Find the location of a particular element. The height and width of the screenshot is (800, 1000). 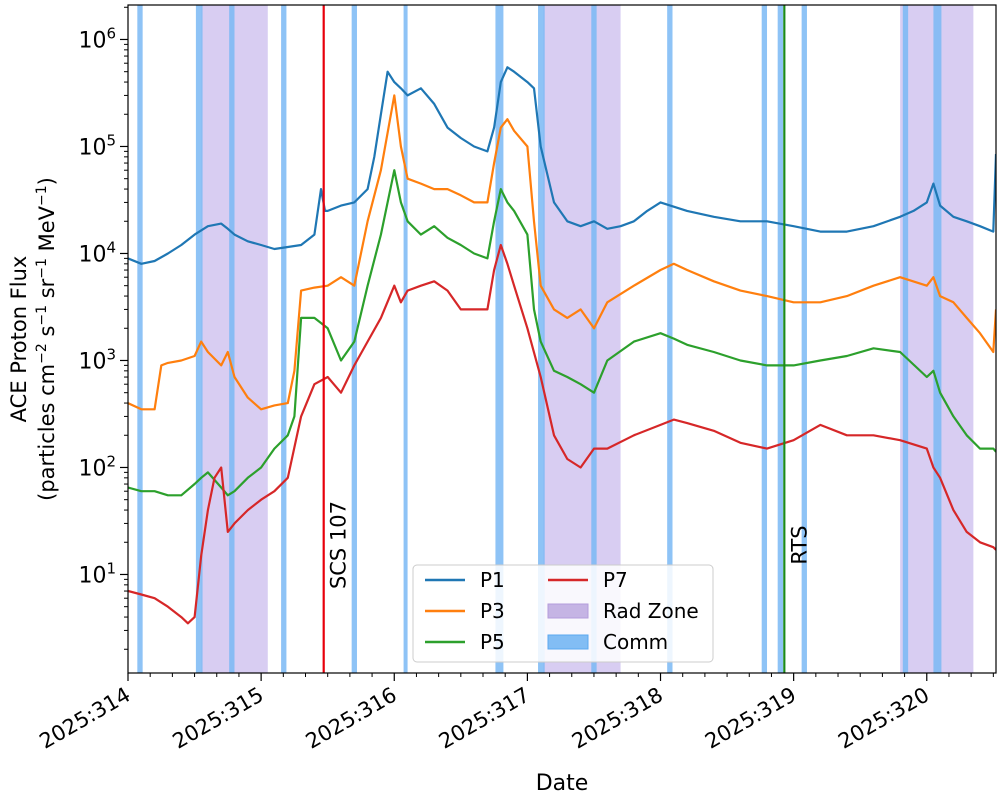

y-axis-label-line2: (particles cm−2 s−1 sr−1 MeV−1) is located at coordinates (46, 339).